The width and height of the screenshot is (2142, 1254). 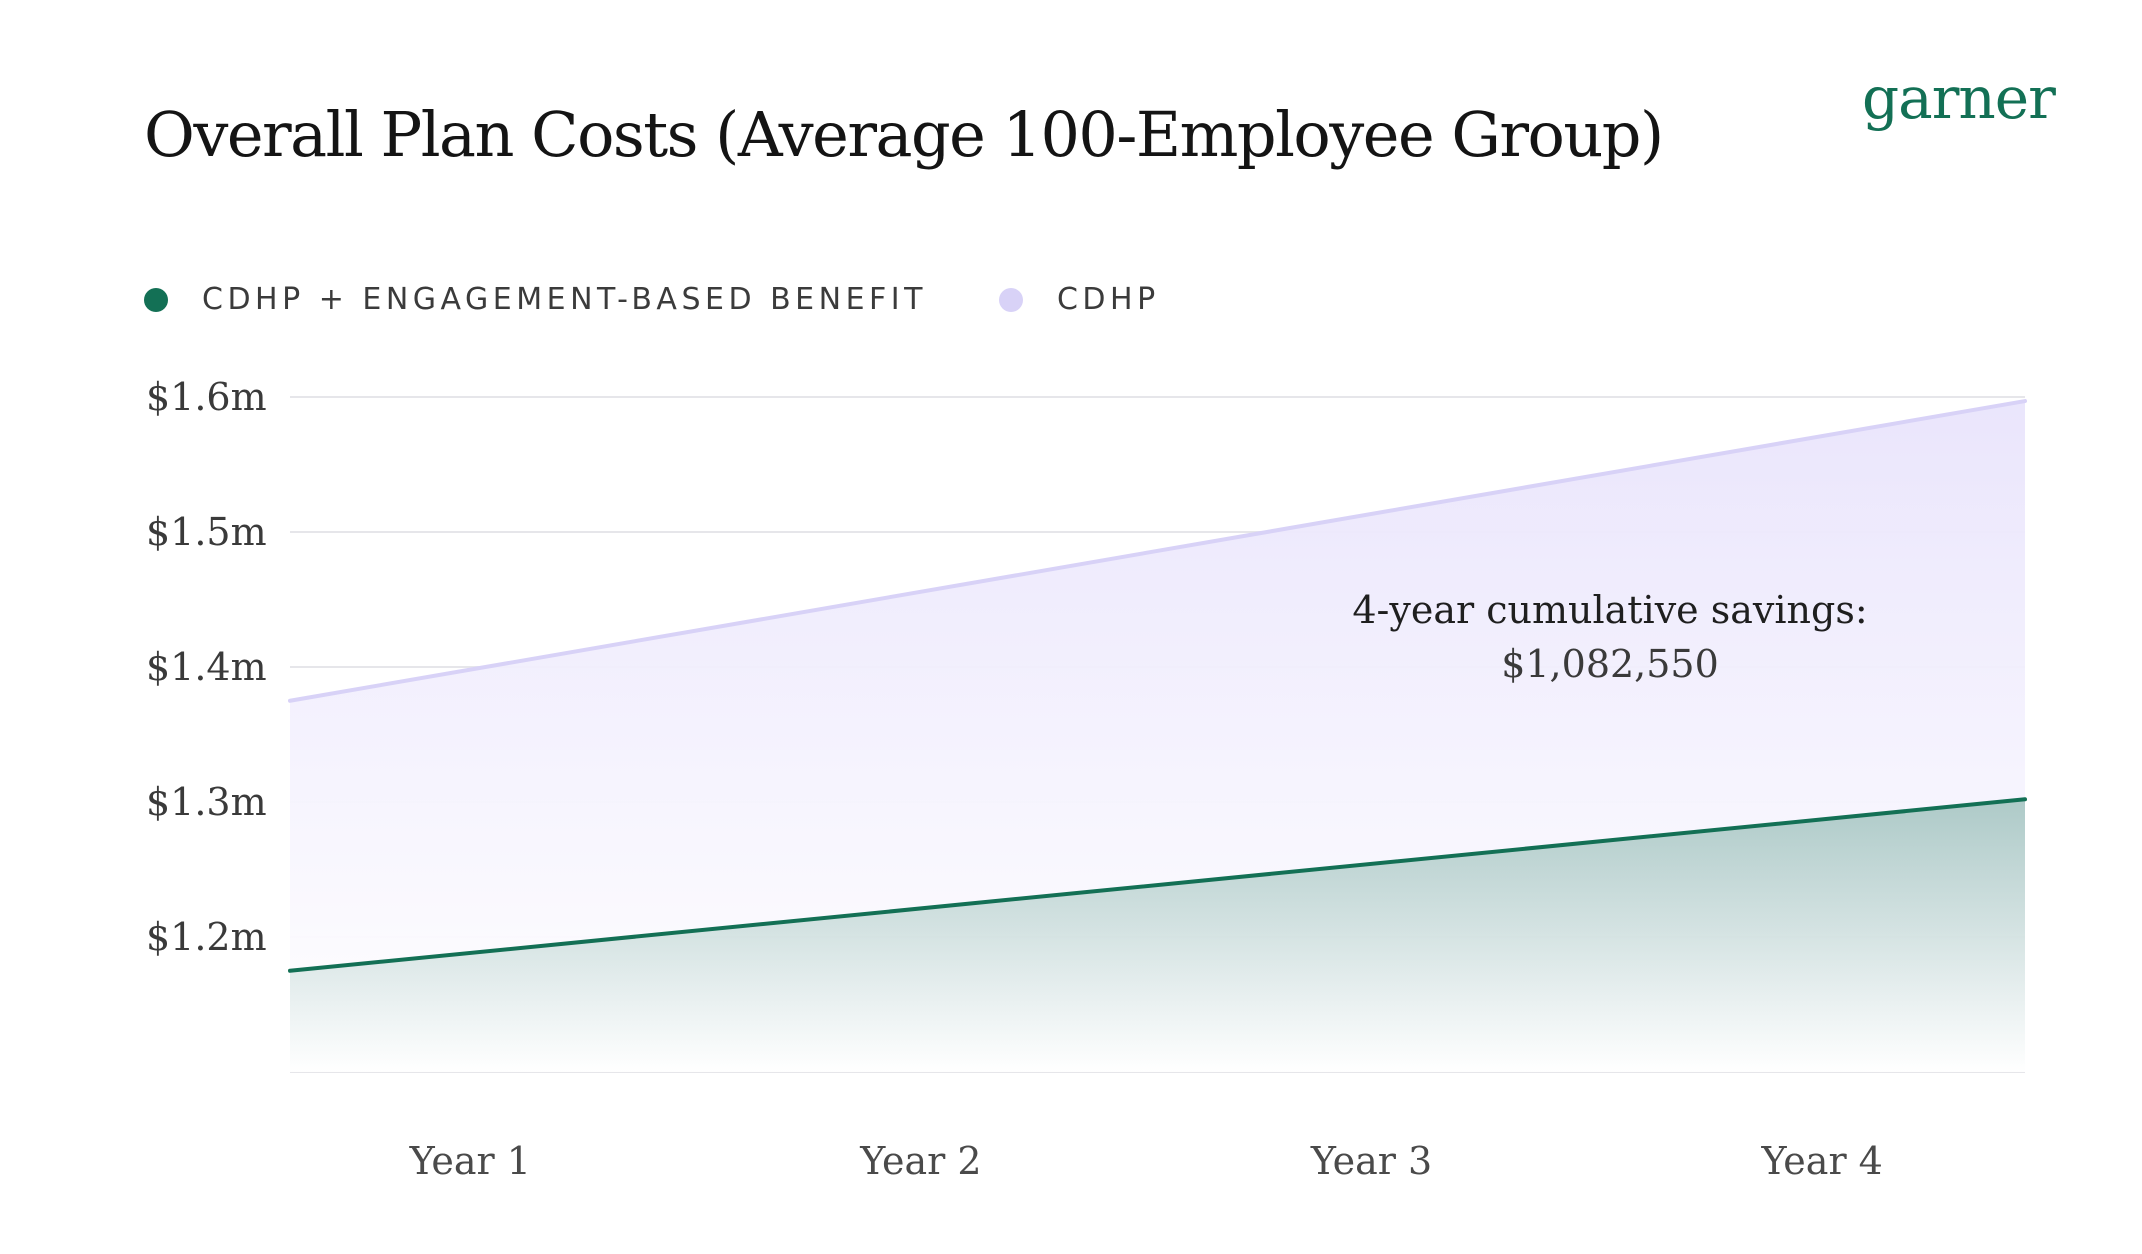 What do you see at coordinates (470, 1161) in the screenshot?
I see `x-tick-label: Year 1` at bounding box center [470, 1161].